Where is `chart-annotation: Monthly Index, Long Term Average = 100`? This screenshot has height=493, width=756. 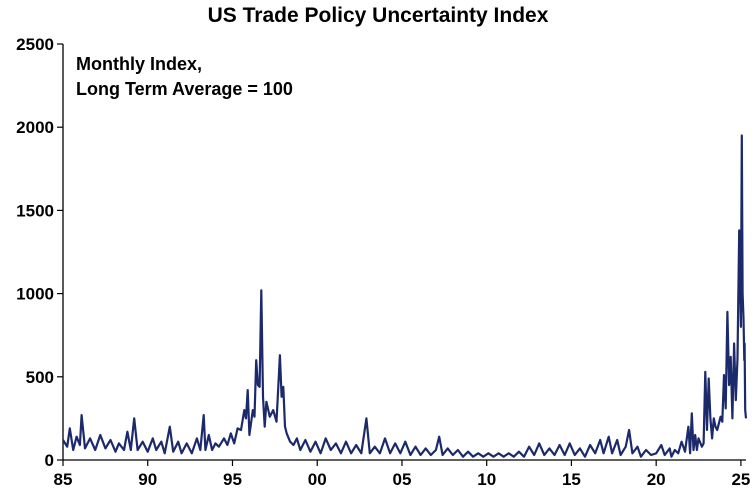 chart-annotation: Monthly Index, Long Term Average = 100 is located at coordinates (184, 76).